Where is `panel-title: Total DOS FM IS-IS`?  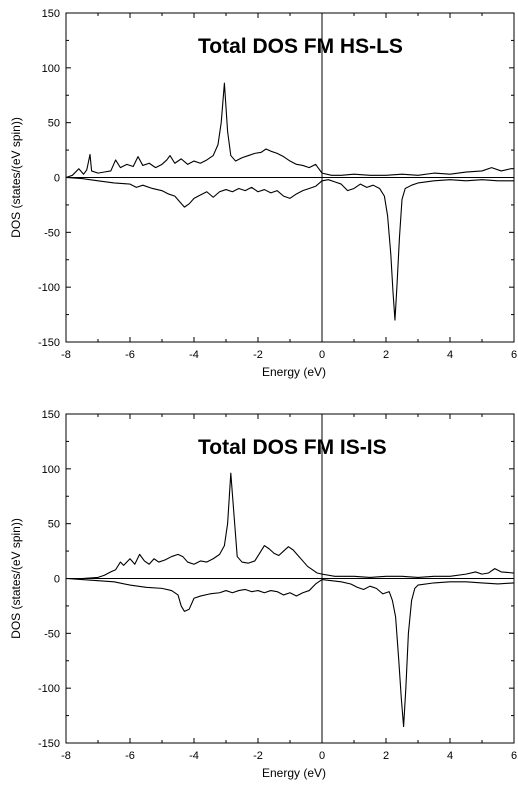
panel-title: Total DOS FM IS-IS is located at coordinates (292, 447).